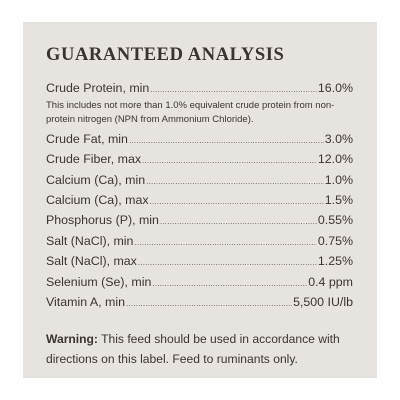  What do you see at coordinates (97, 200) in the screenshot?
I see `row-label: Calcium (Ca), max` at bounding box center [97, 200].